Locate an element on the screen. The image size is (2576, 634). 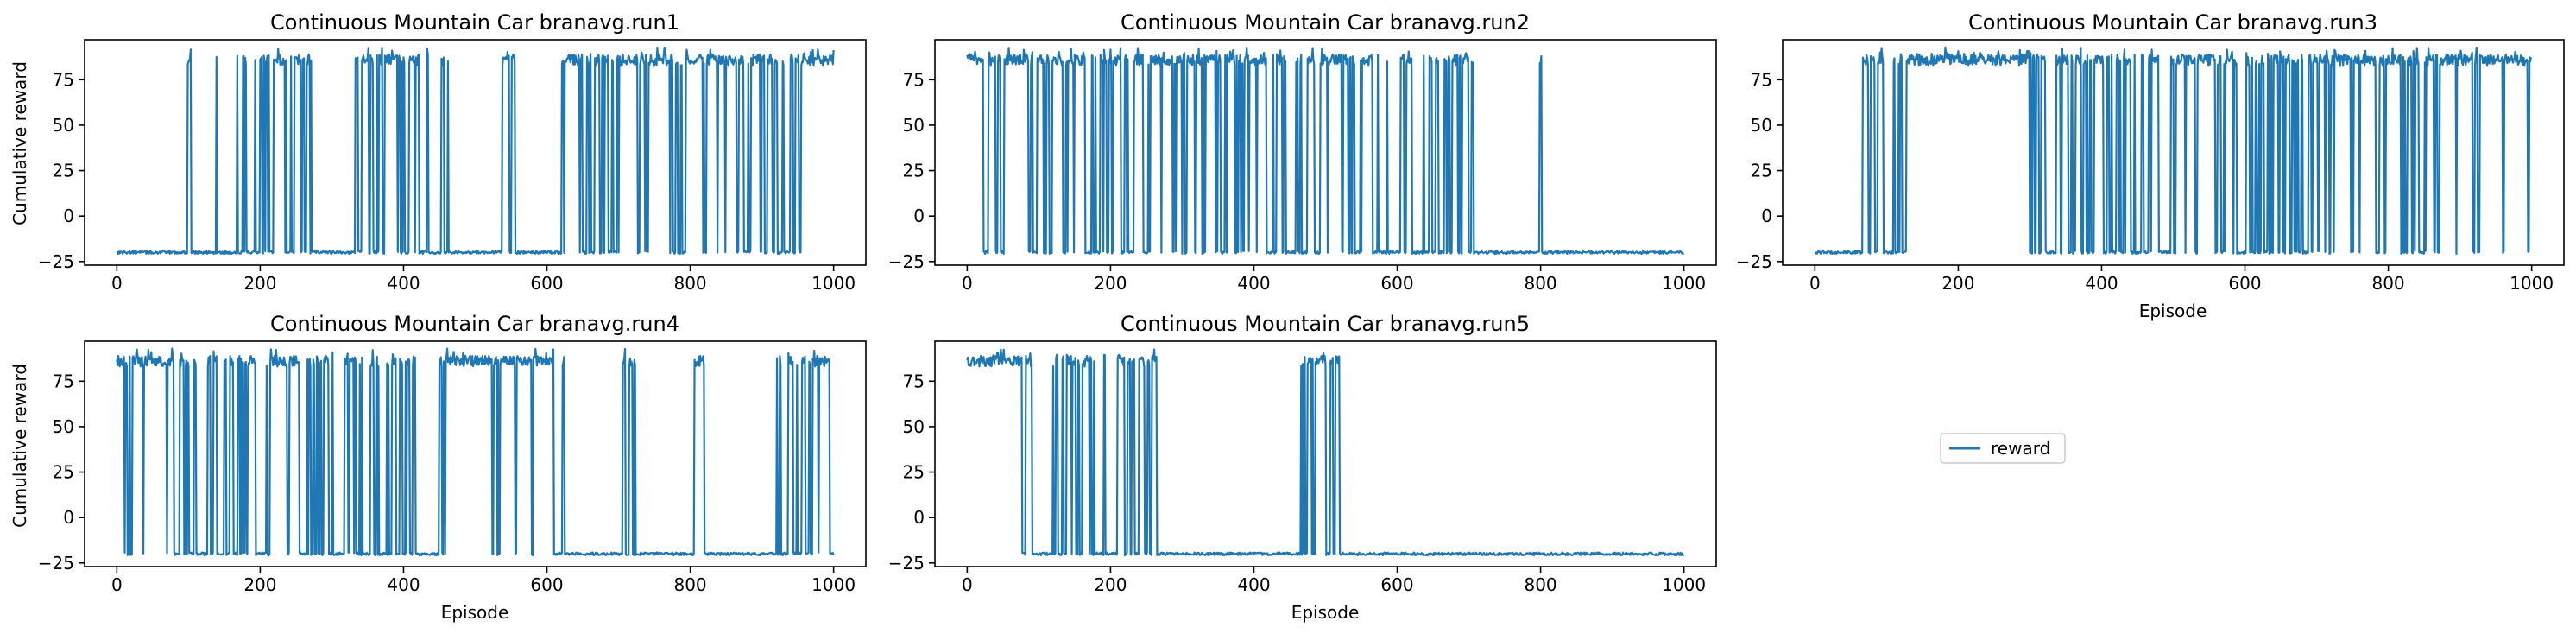
legend-frame is located at coordinates (2003, 448).